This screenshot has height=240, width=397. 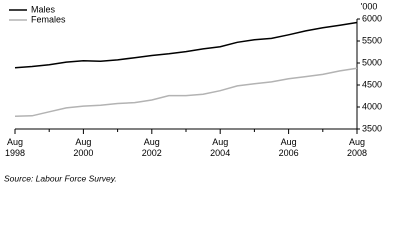 I want to click on y-tick-label: 5000, so click(x=372, y=62).